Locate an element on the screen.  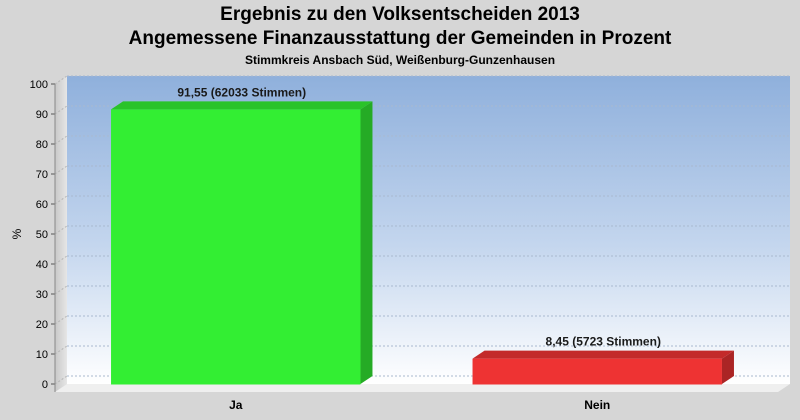
y-tick-label: 50 is located at coordinates (42, 235).